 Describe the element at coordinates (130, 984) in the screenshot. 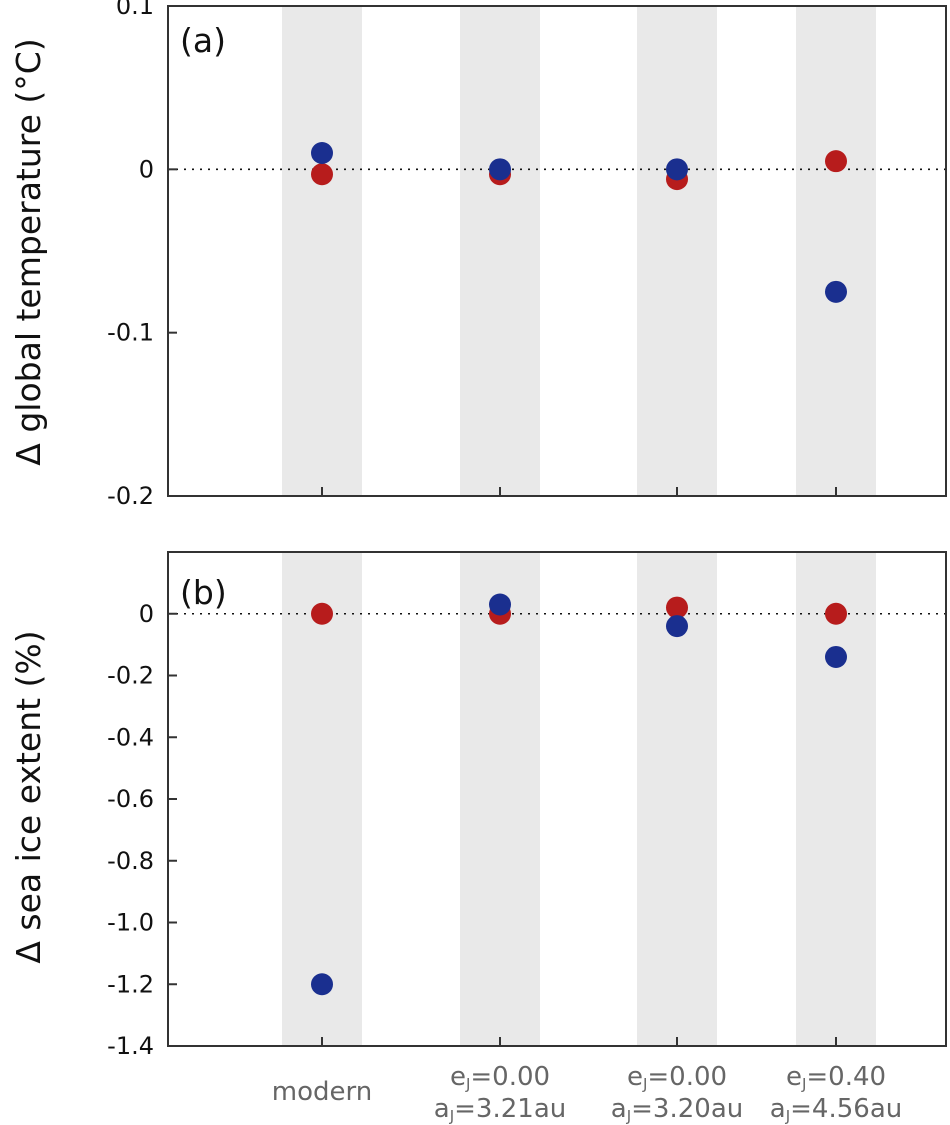

I see `y-tick-label-b-6: -1.2` at that location.